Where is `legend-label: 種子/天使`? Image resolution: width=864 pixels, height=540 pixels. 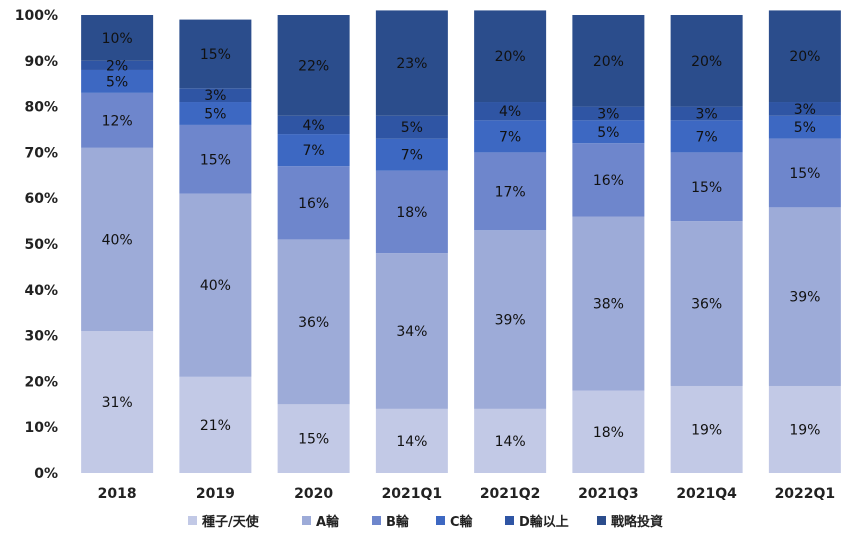 legend-label: 種子/天使 is located at coordinates (231, 522).